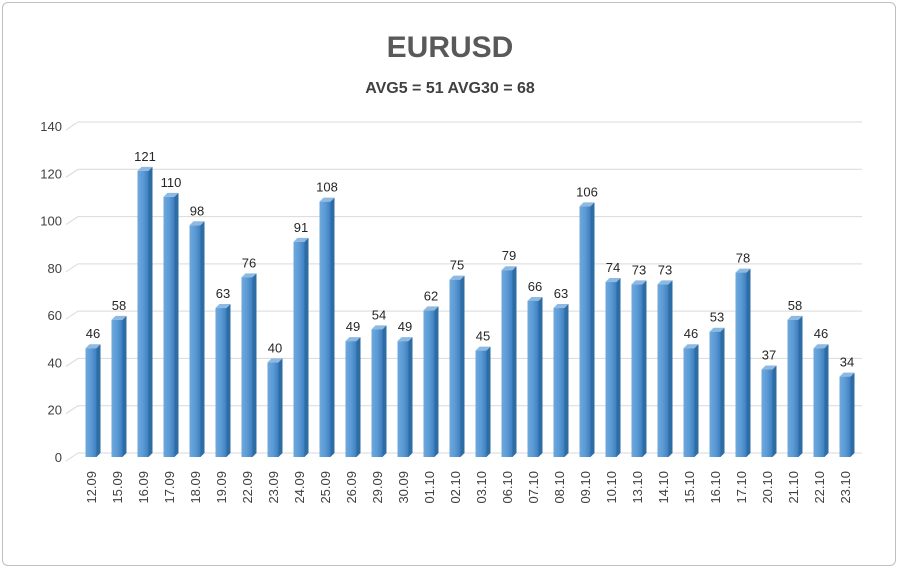 The image size is (900, 570). What do you see at coordinates (143, 487) in the screenshot?
I see `x-tick-label: 16.09` at bounding box center [143, 487].